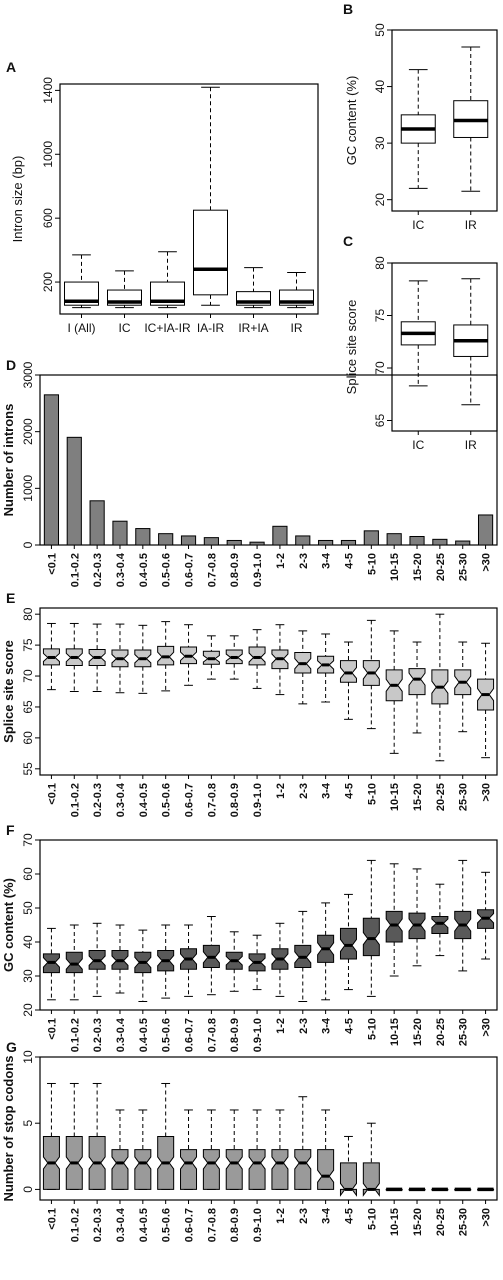 This screenshot has height=1280, width=503. What do you see at coordinates (190, 570) in the screenshot?
I see `x-tick-label: 0.6-0.7` at bounding box center [190, 570].